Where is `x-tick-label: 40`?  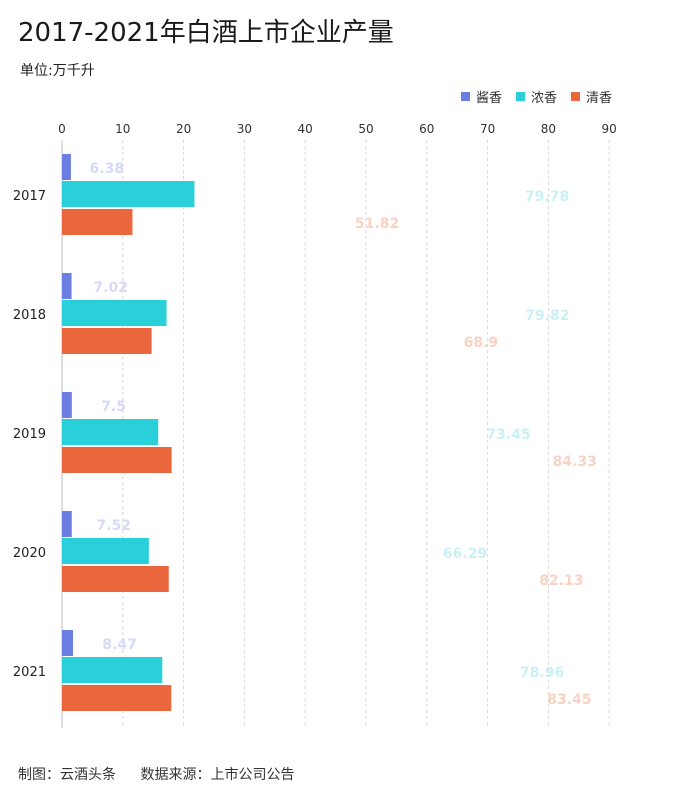 x-tick-label: 40 is located at coordinates (305, 129).